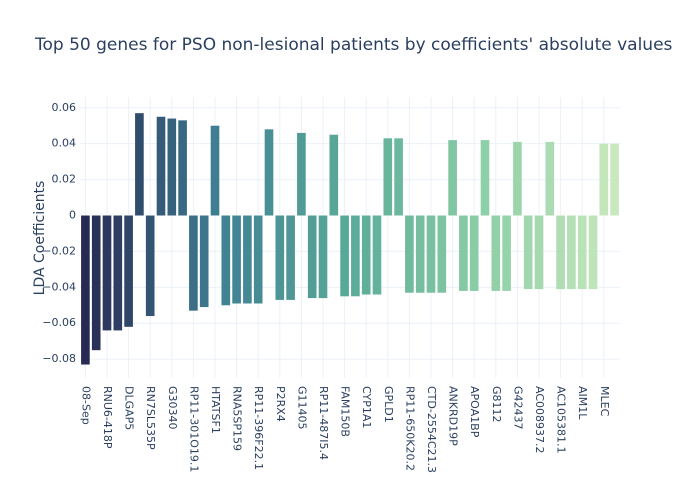  I want to click on x-tick-label: FAM150B, so click(345, 411).